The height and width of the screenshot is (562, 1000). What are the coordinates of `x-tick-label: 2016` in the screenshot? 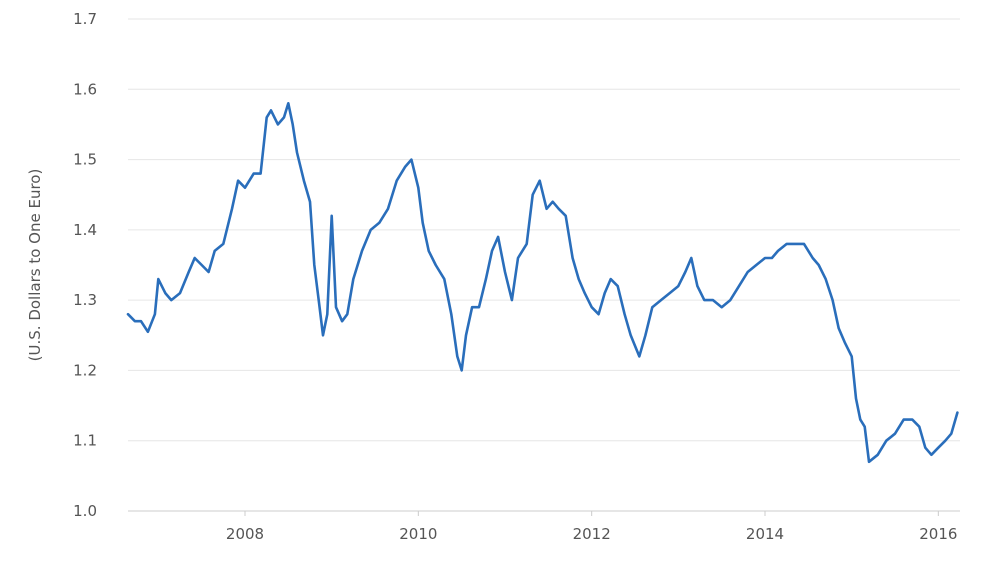 It's located at (938, 534).